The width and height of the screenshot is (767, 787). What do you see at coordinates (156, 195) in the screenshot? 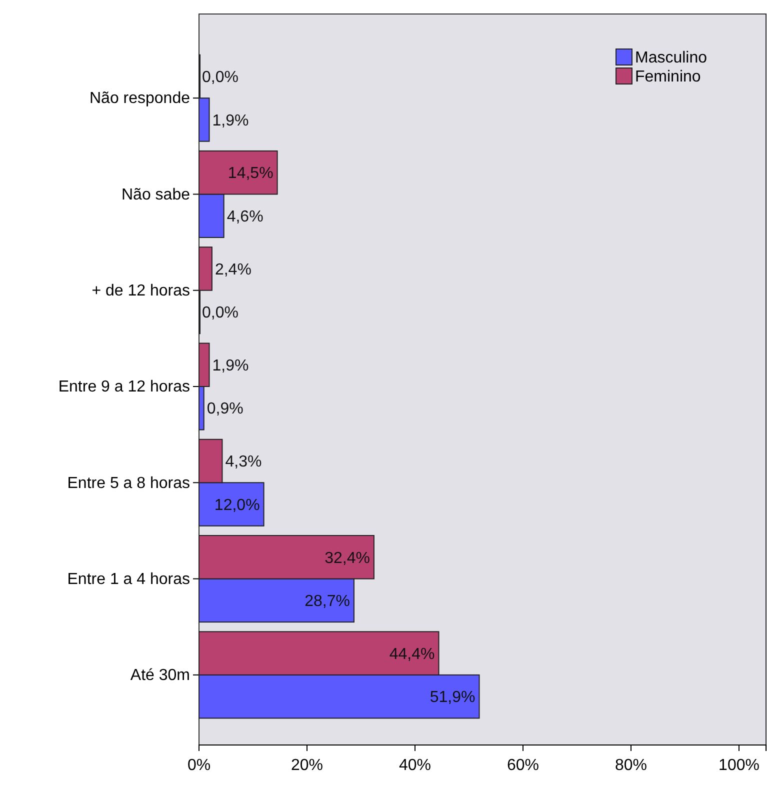
I see `y-tick-label: Não sabe` at bounding box center [156, 195].